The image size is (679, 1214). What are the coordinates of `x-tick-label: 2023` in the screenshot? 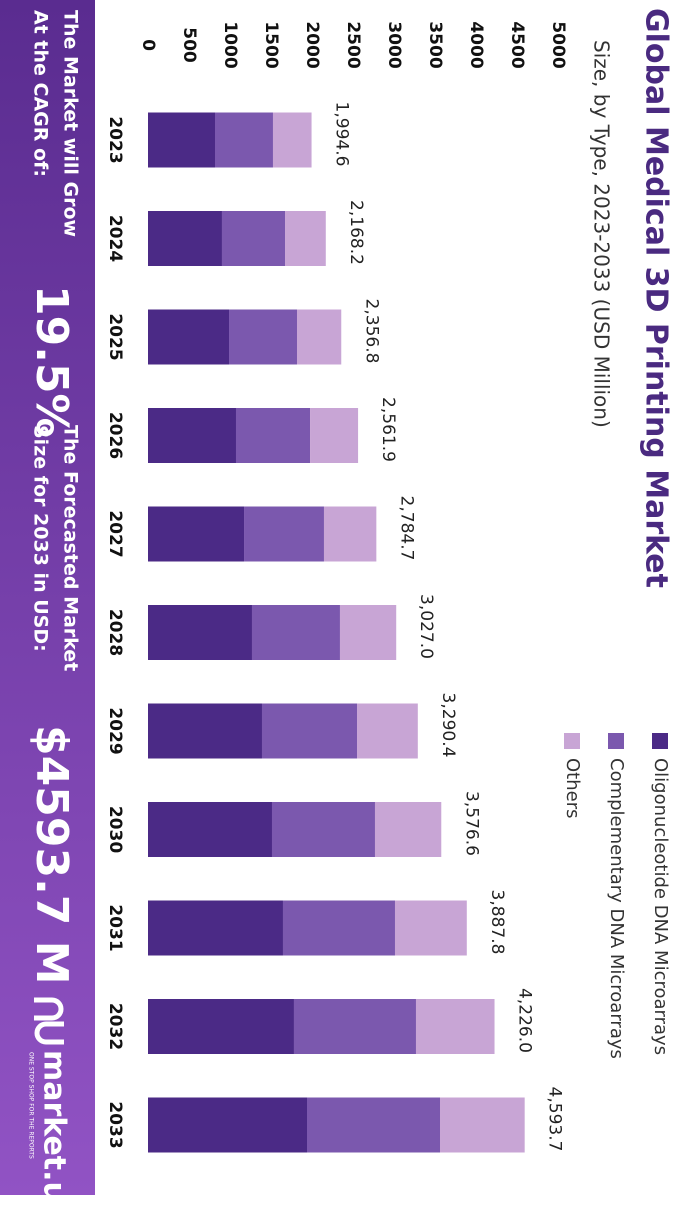 It's located at (115, 139).